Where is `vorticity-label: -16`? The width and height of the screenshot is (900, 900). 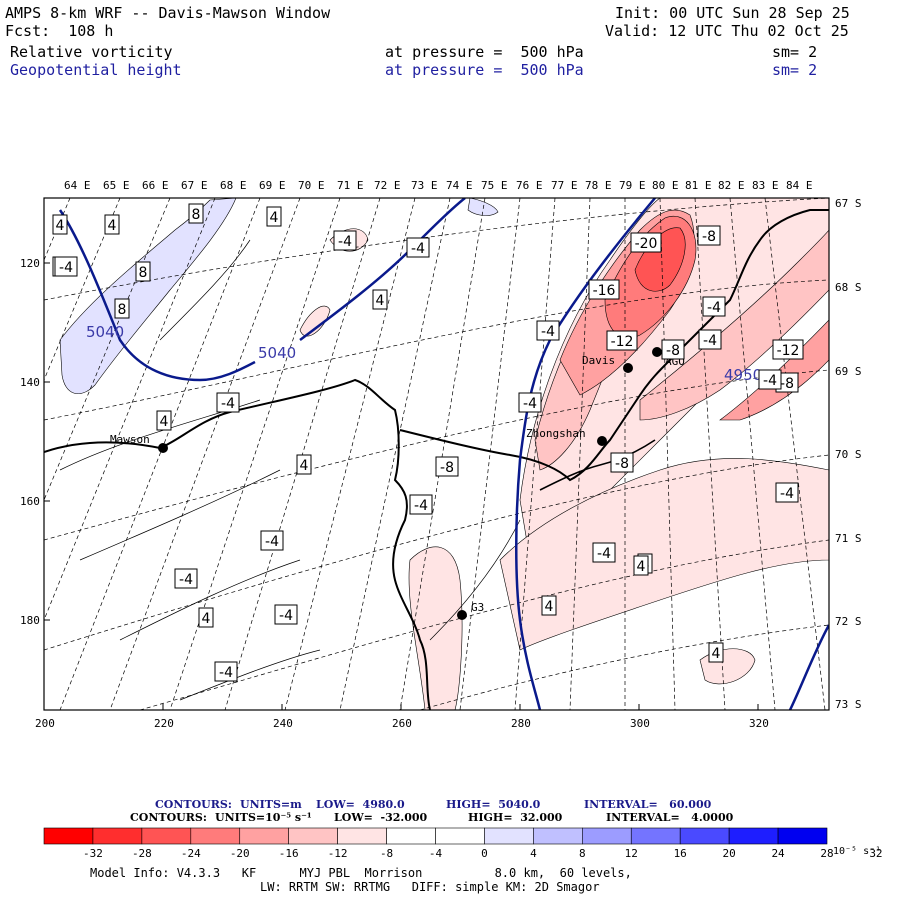
vorticity-label: -16 is located at coordinates (604, 291).